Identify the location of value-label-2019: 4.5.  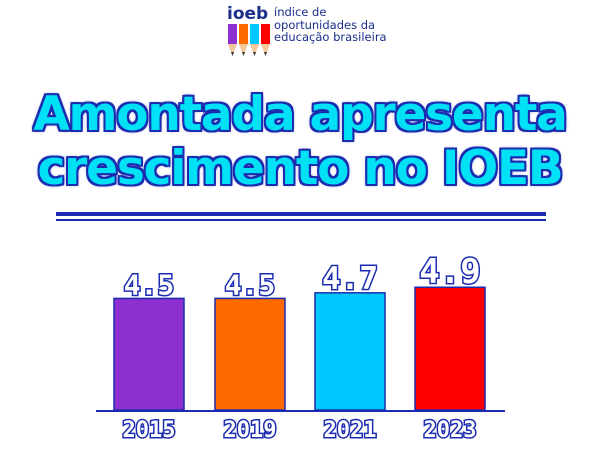
(250, 284).